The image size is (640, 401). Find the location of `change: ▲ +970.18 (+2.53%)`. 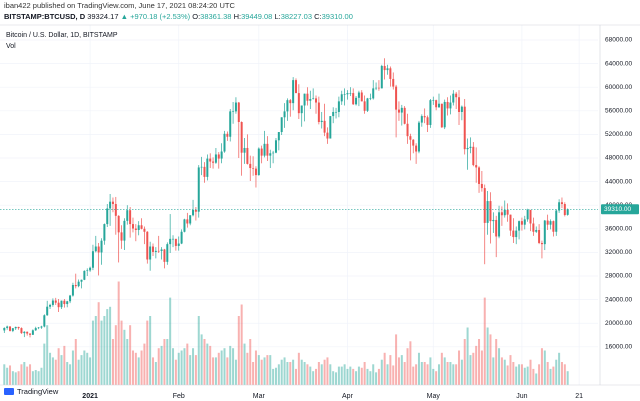

change: ▲ +970.18 (+2.53%) is located at coordinates (156, 16).